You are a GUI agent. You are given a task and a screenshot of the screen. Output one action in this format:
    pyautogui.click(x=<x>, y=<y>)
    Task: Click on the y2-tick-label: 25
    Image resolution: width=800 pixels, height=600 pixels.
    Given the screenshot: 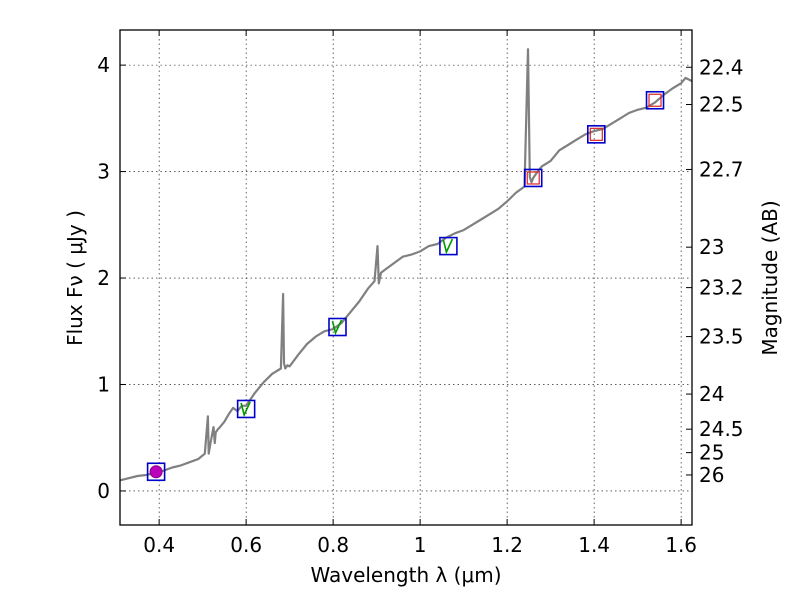 What is the action you would take?
    pyautogui.click(x=711, y=453)
    